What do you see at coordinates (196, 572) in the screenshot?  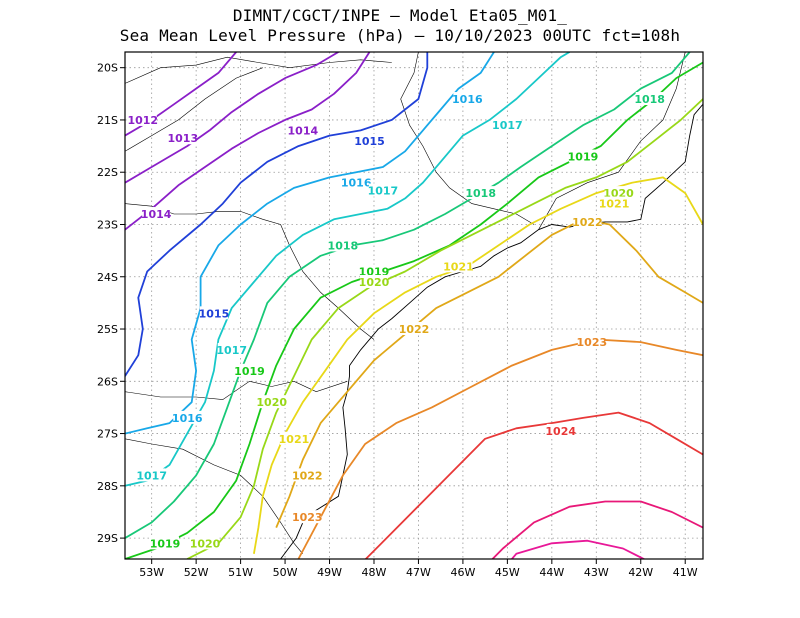 I see `lon-tick-label: 52W` at bounding box center [196, 572].